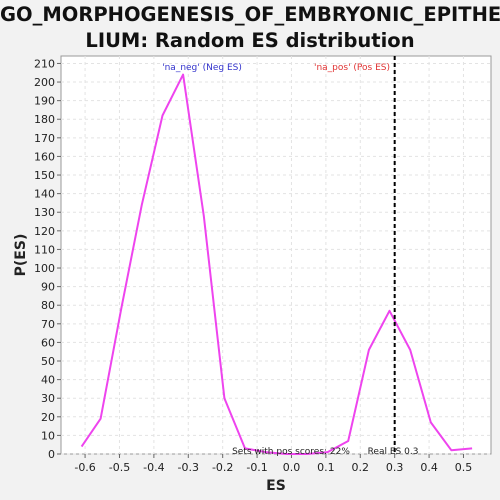 Image resolution: width=500 pixels, height=500 pixels. Describe the element at coordinates (48, 398) in the screenshot. I see `y-tick-label: 30` at that location.